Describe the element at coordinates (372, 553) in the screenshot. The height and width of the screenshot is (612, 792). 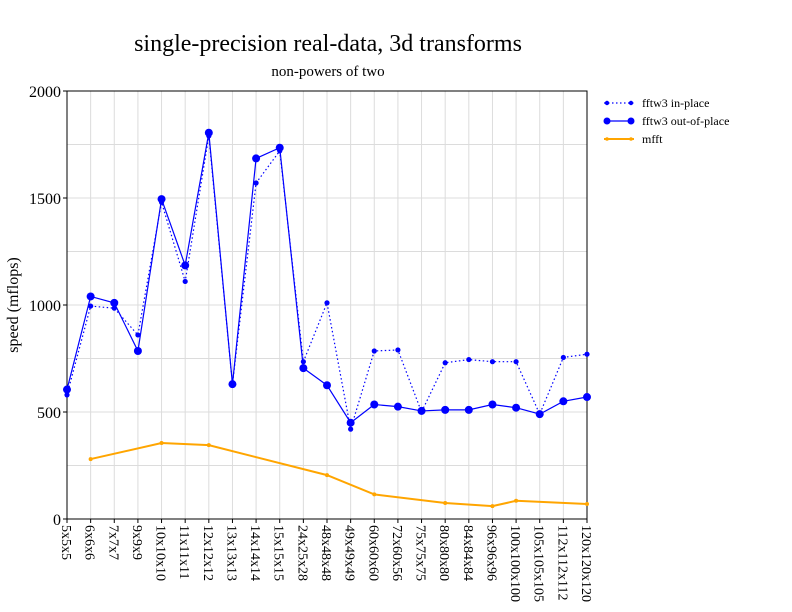
I see `x-tick-label: 60x60x60` at that location.